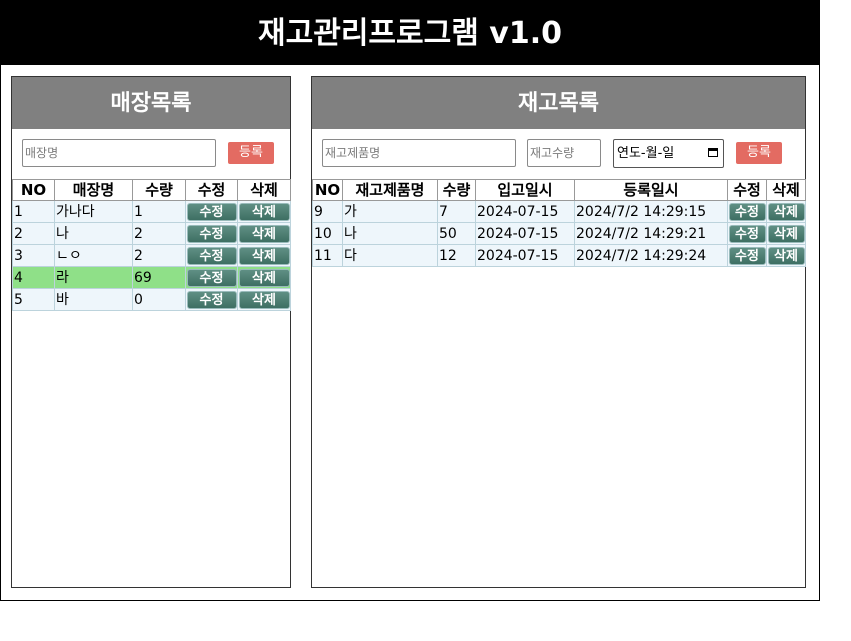  What do you see at coordinates (151, 103) in the screenshot?
I see `store-panel-title: 매장목록` at bounding box center [151, 103].